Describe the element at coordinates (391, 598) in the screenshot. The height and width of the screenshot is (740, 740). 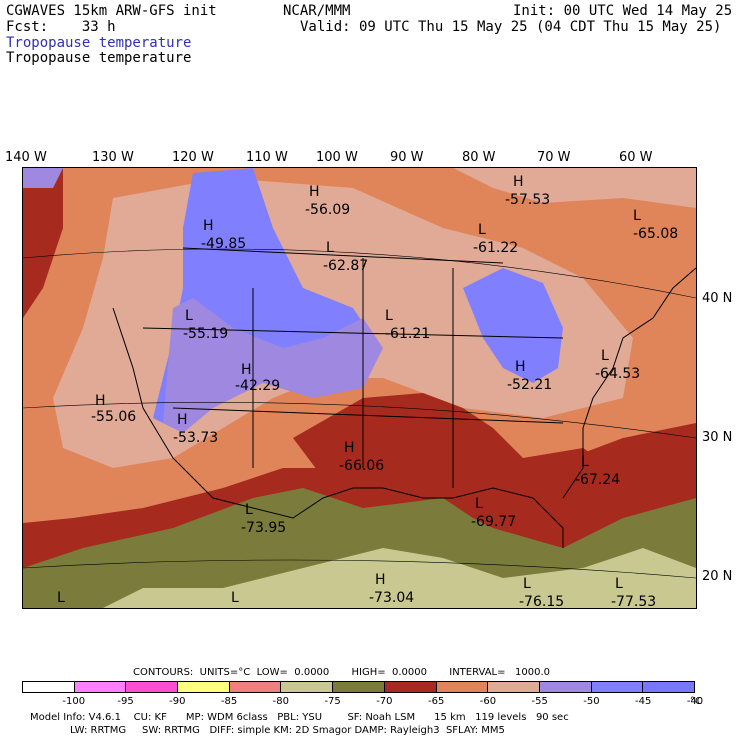
I see `map-label-value: -73.04` at that location.